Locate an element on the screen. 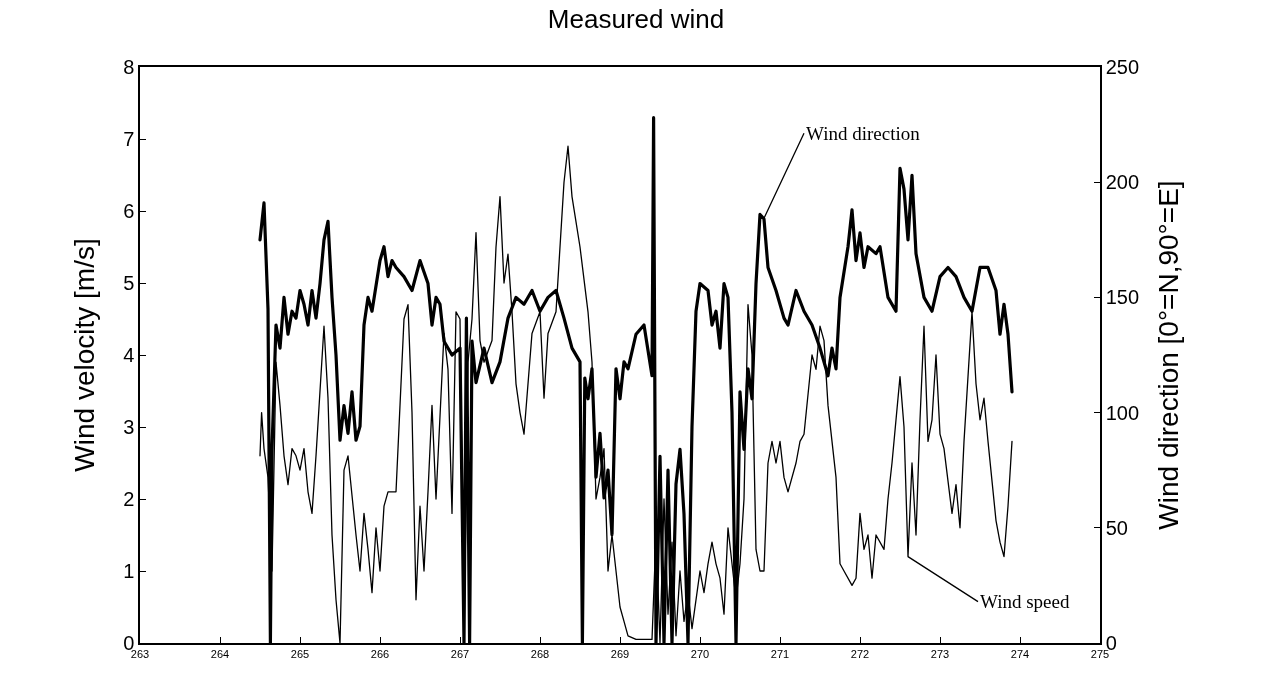 Image resolution: width=1272 pixels, height=677 pixels. x-tick-label: 274 is located at coordinates (1020, 653).